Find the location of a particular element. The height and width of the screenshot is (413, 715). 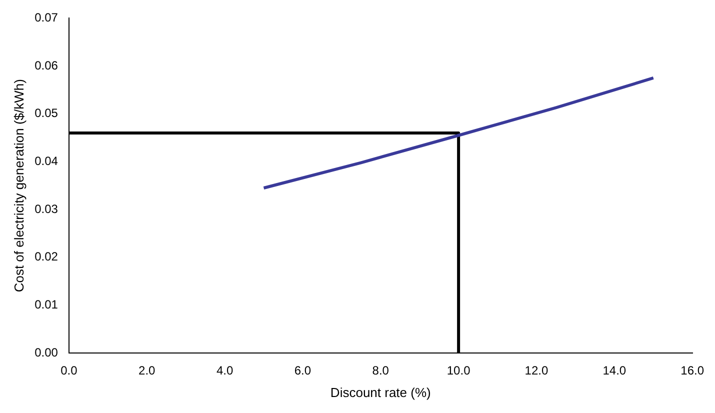

x-tick-label: 8.0 is located at coordinates (381, 371).